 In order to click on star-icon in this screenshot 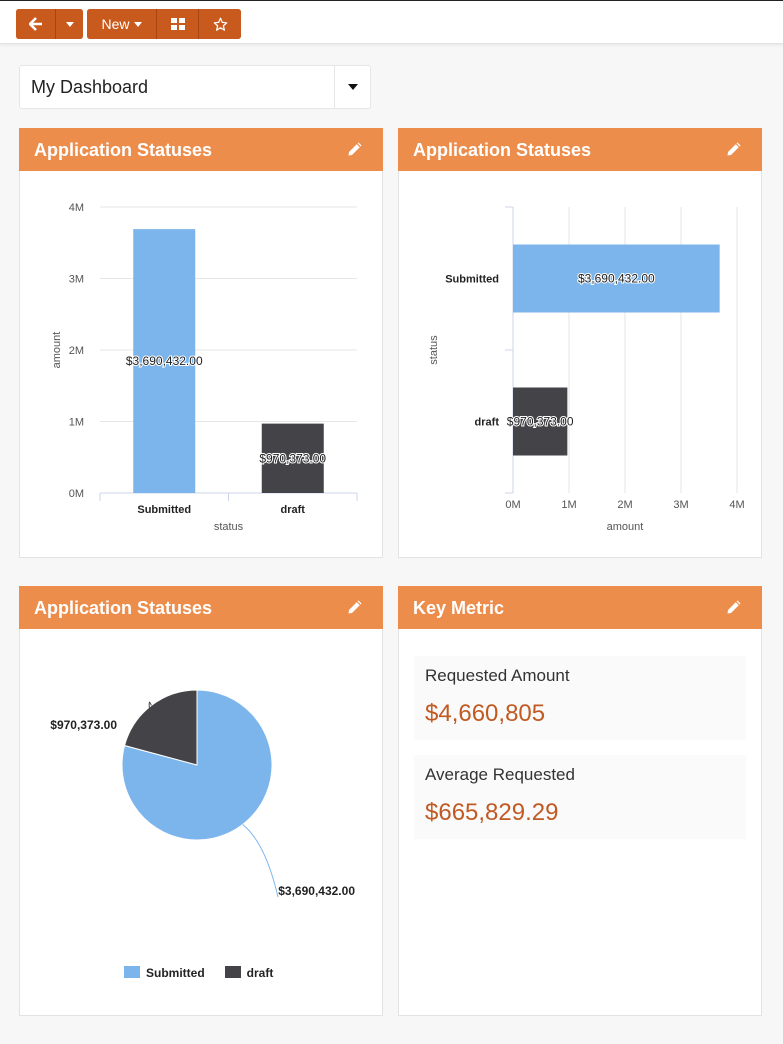, I will do `click(220, 24)`.